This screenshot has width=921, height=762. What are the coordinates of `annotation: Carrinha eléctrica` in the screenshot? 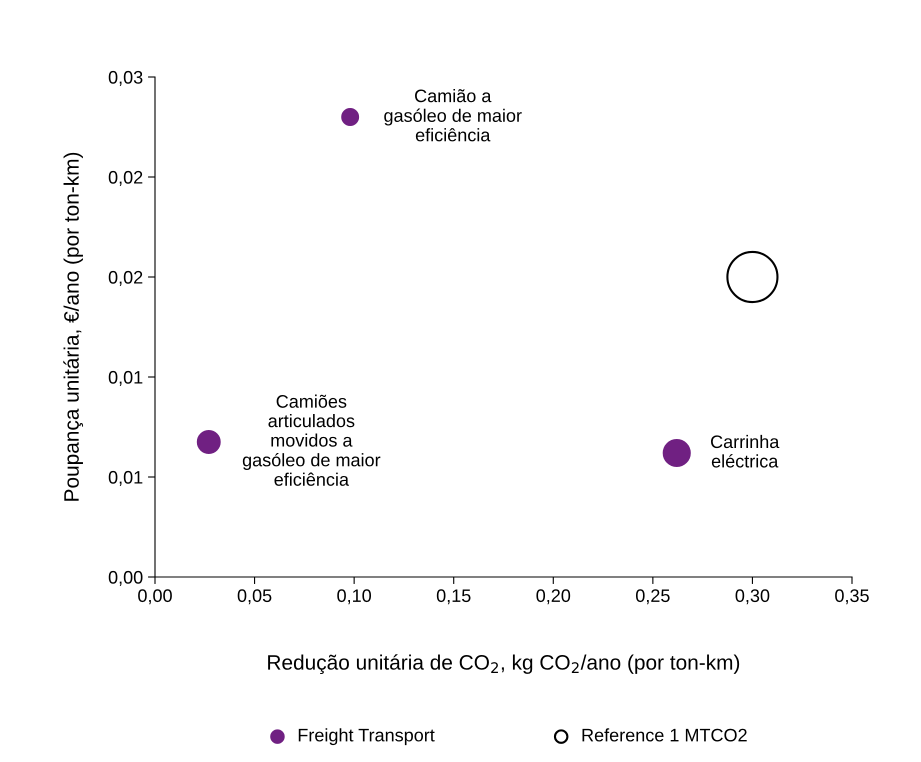 It's located at (745, 451).